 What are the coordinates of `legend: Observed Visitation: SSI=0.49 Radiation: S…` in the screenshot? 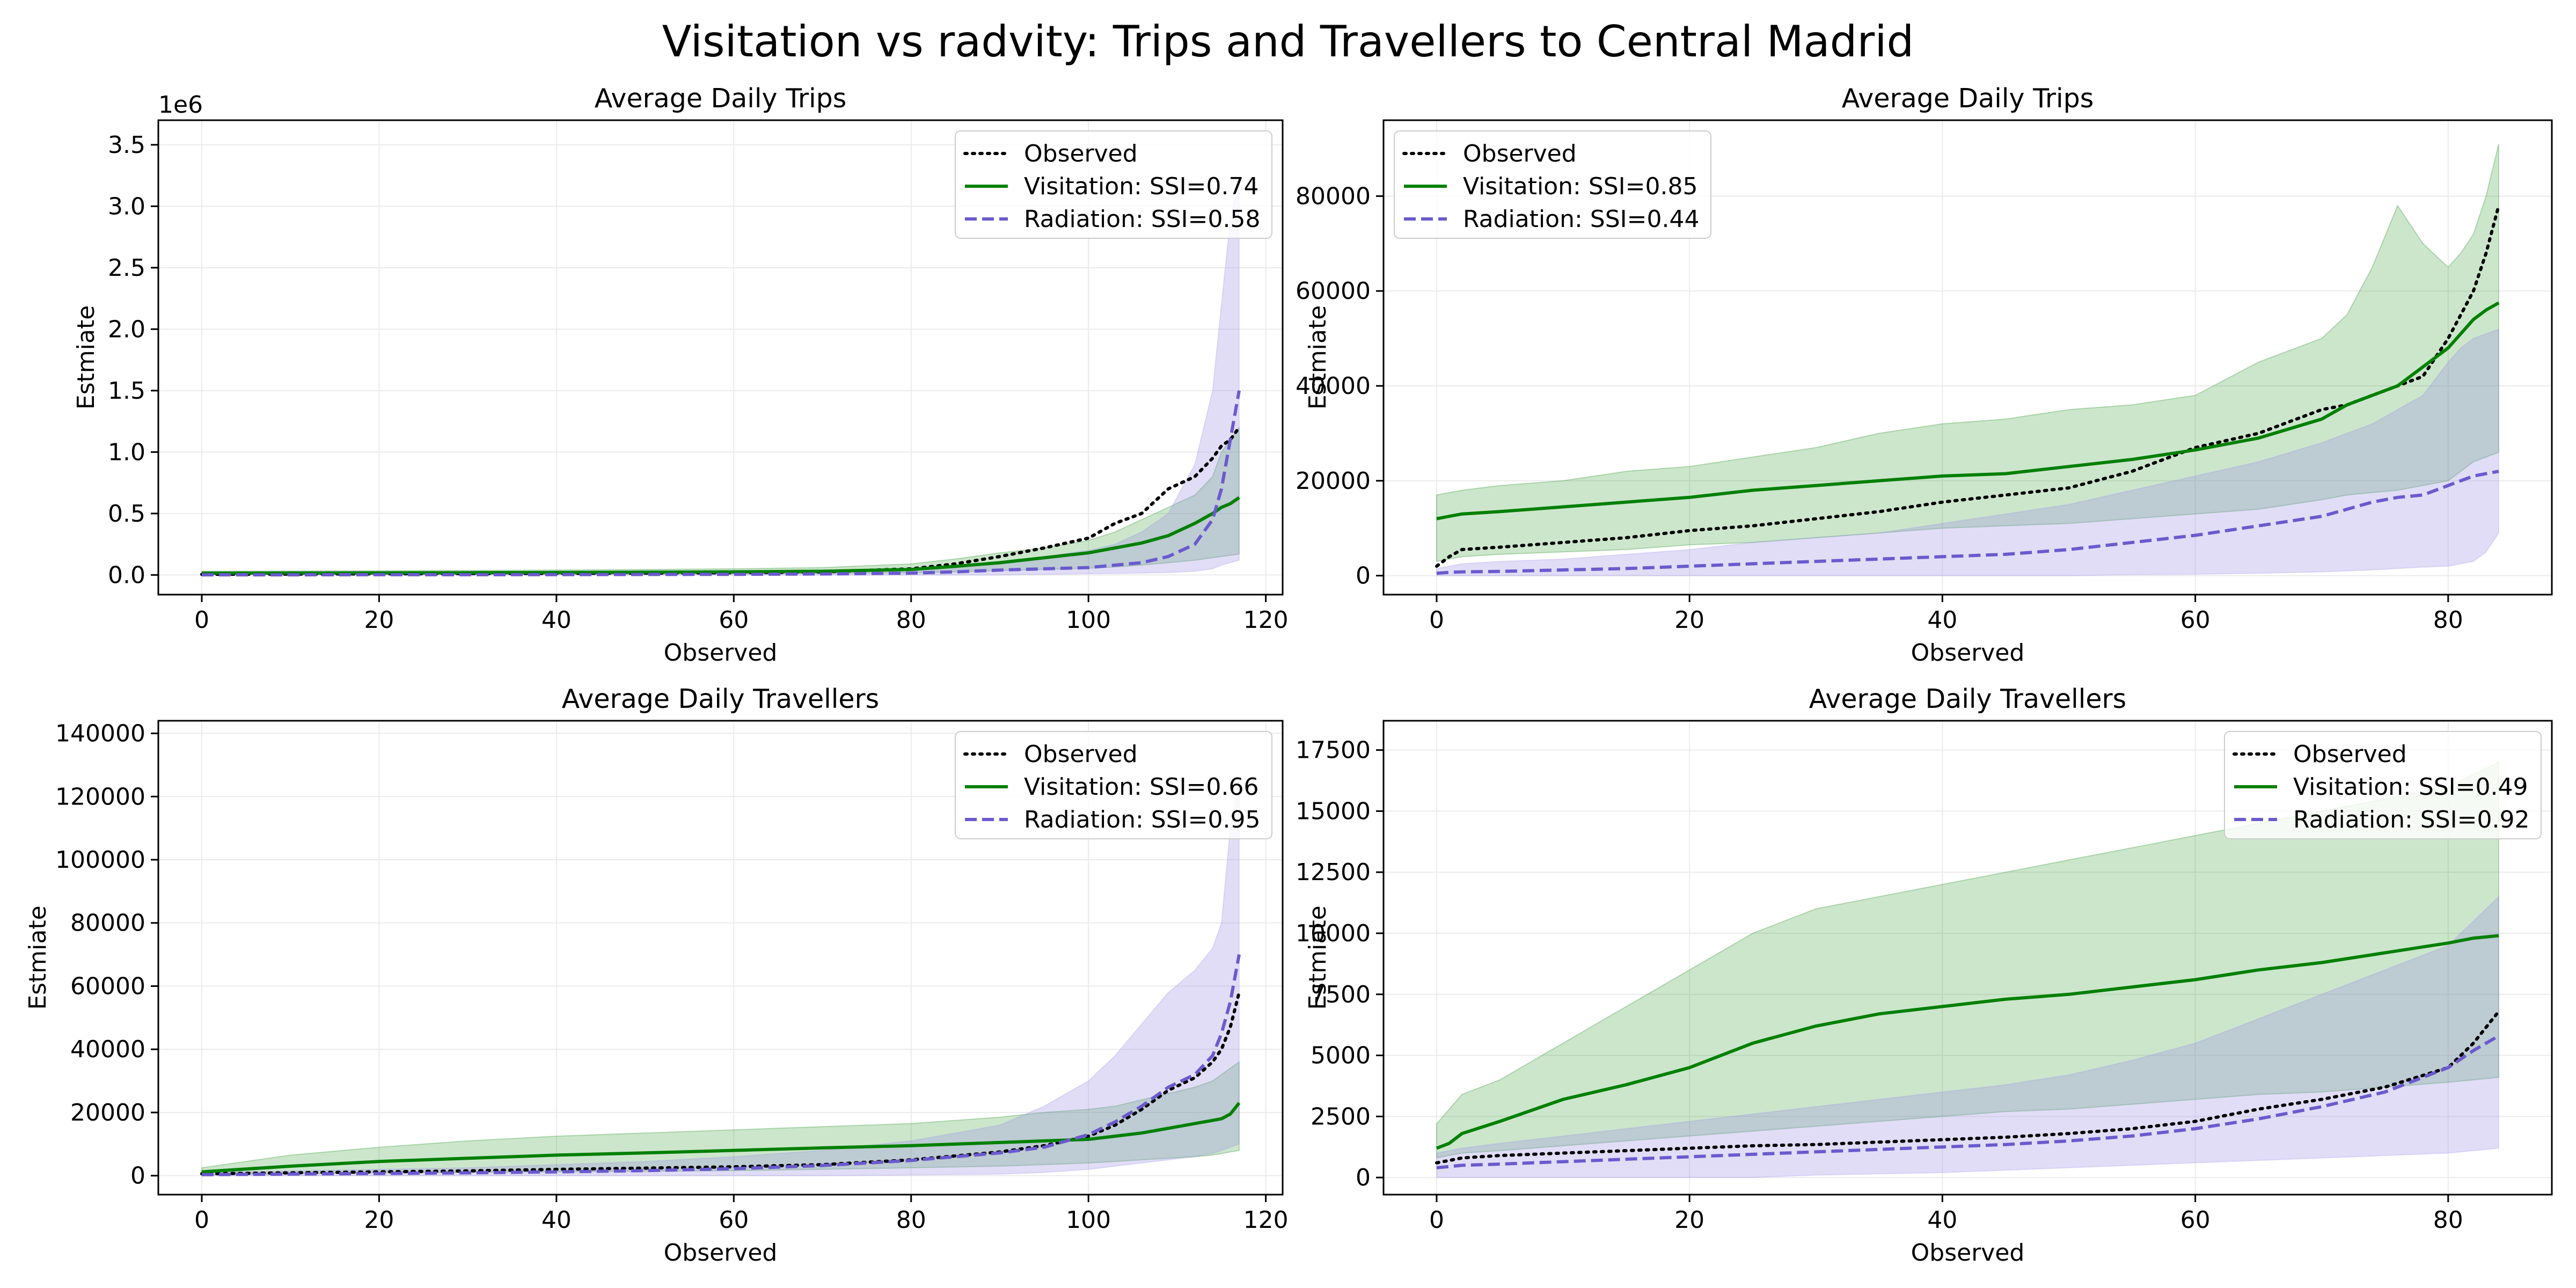 It's located at (2383, 785).